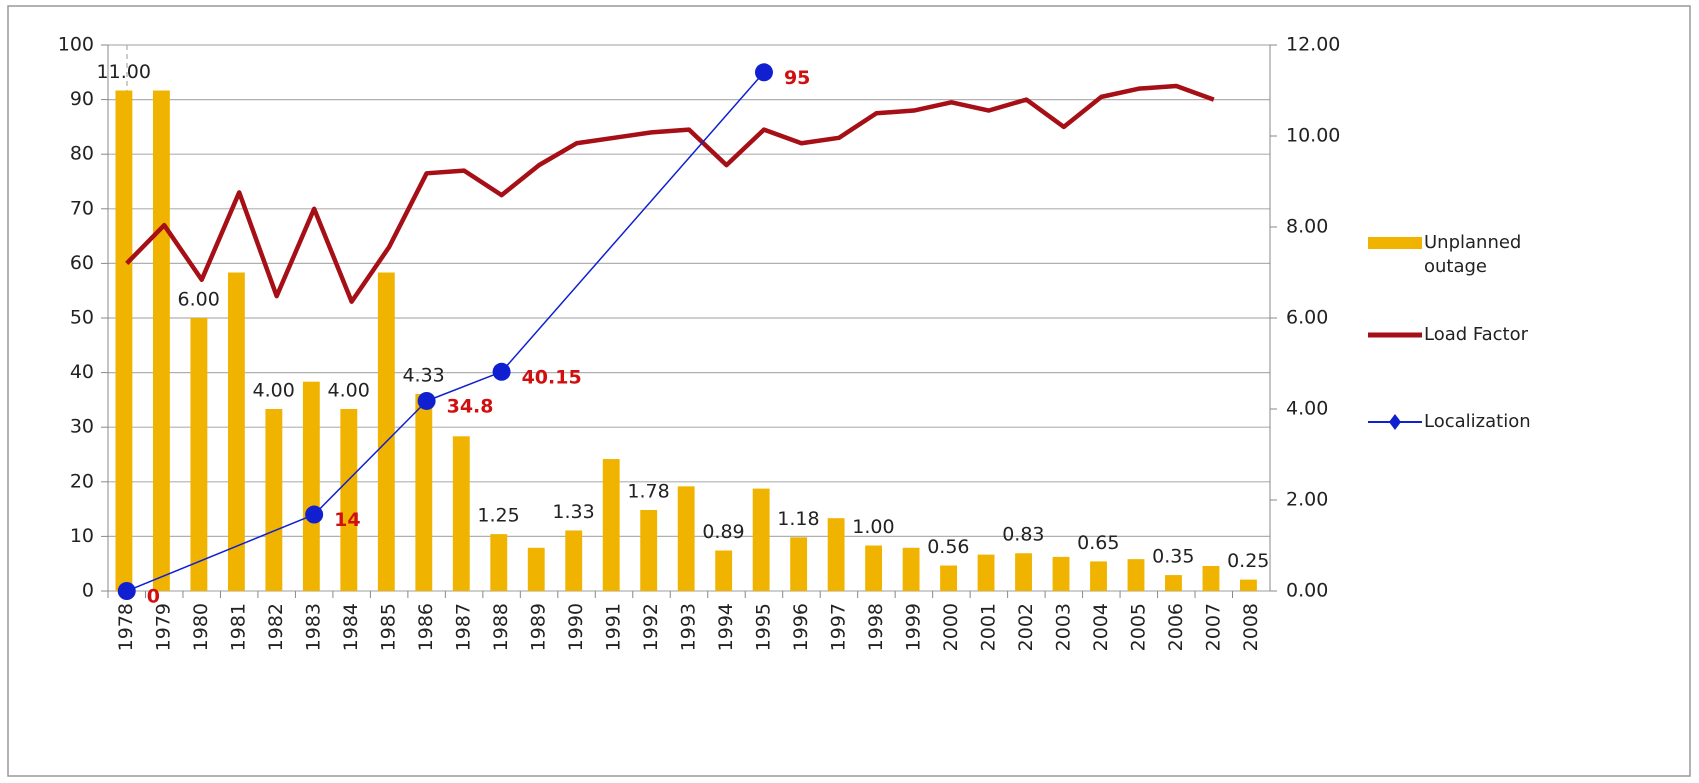 Image resolution: width=1699 pixels, height=783 pixels. Describe the element at coordinates (82, 154) in the screenshot. I see `y-tick-label: 80` at that location.